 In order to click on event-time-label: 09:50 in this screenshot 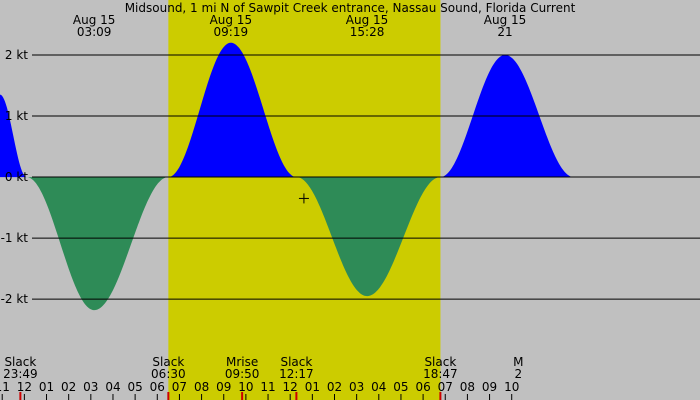, I will do `click(242, 374)`.